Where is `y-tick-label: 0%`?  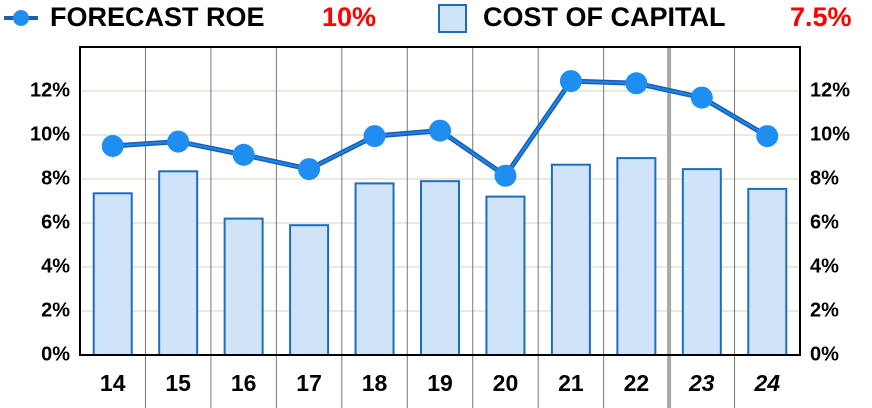 y-tick-label: 0% is located at coordinates (55, 354).